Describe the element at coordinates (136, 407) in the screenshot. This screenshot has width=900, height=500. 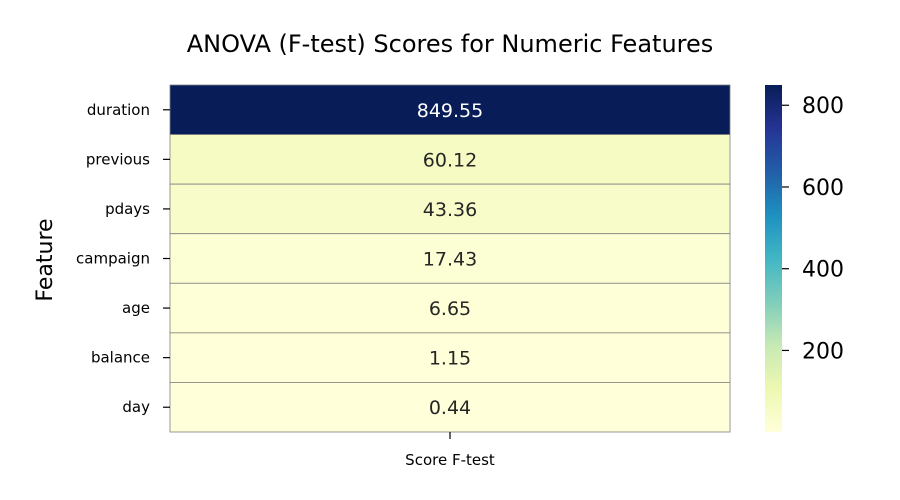
I see `y-tick-label: day` at that location.